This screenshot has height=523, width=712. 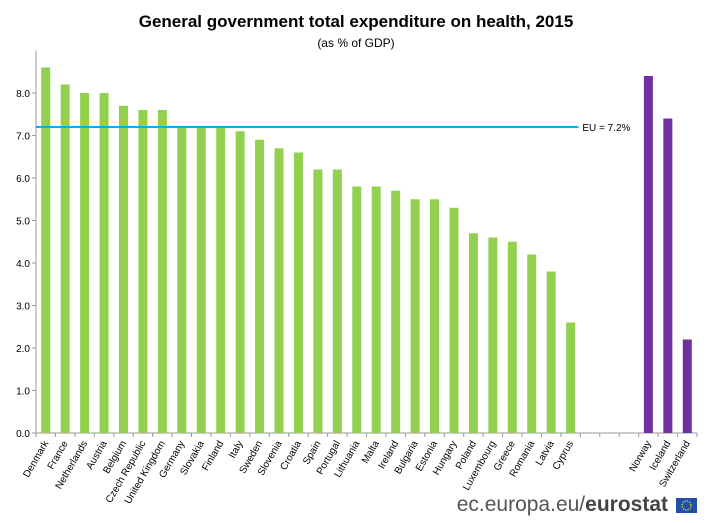 I want to click on bar-sweden, so click(x=260, y=286).